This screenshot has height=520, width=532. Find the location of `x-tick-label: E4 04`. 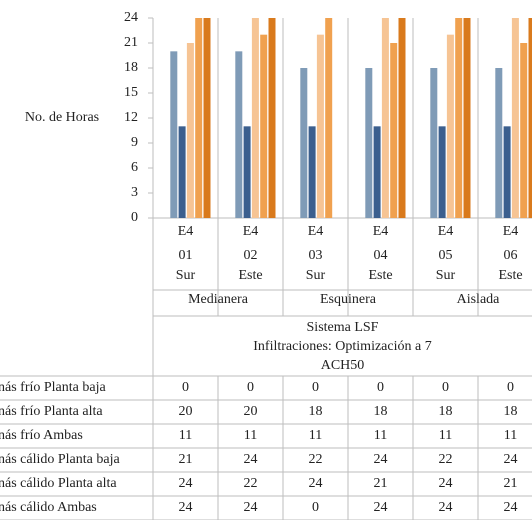

x-tick-label: E4 04 is located at coordinates (380, 243).